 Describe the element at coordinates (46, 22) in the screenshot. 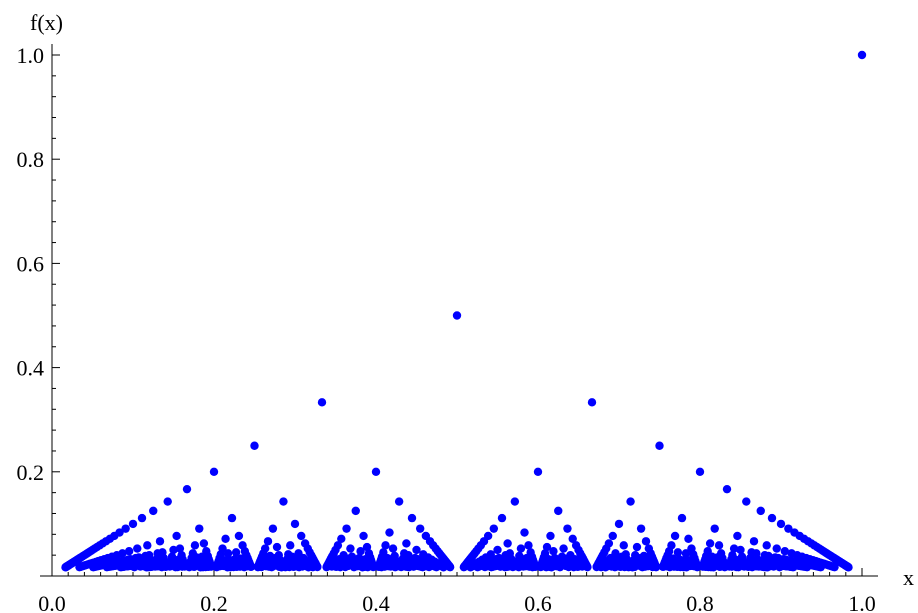

I see `y-axis-label: f(x)` at that location.